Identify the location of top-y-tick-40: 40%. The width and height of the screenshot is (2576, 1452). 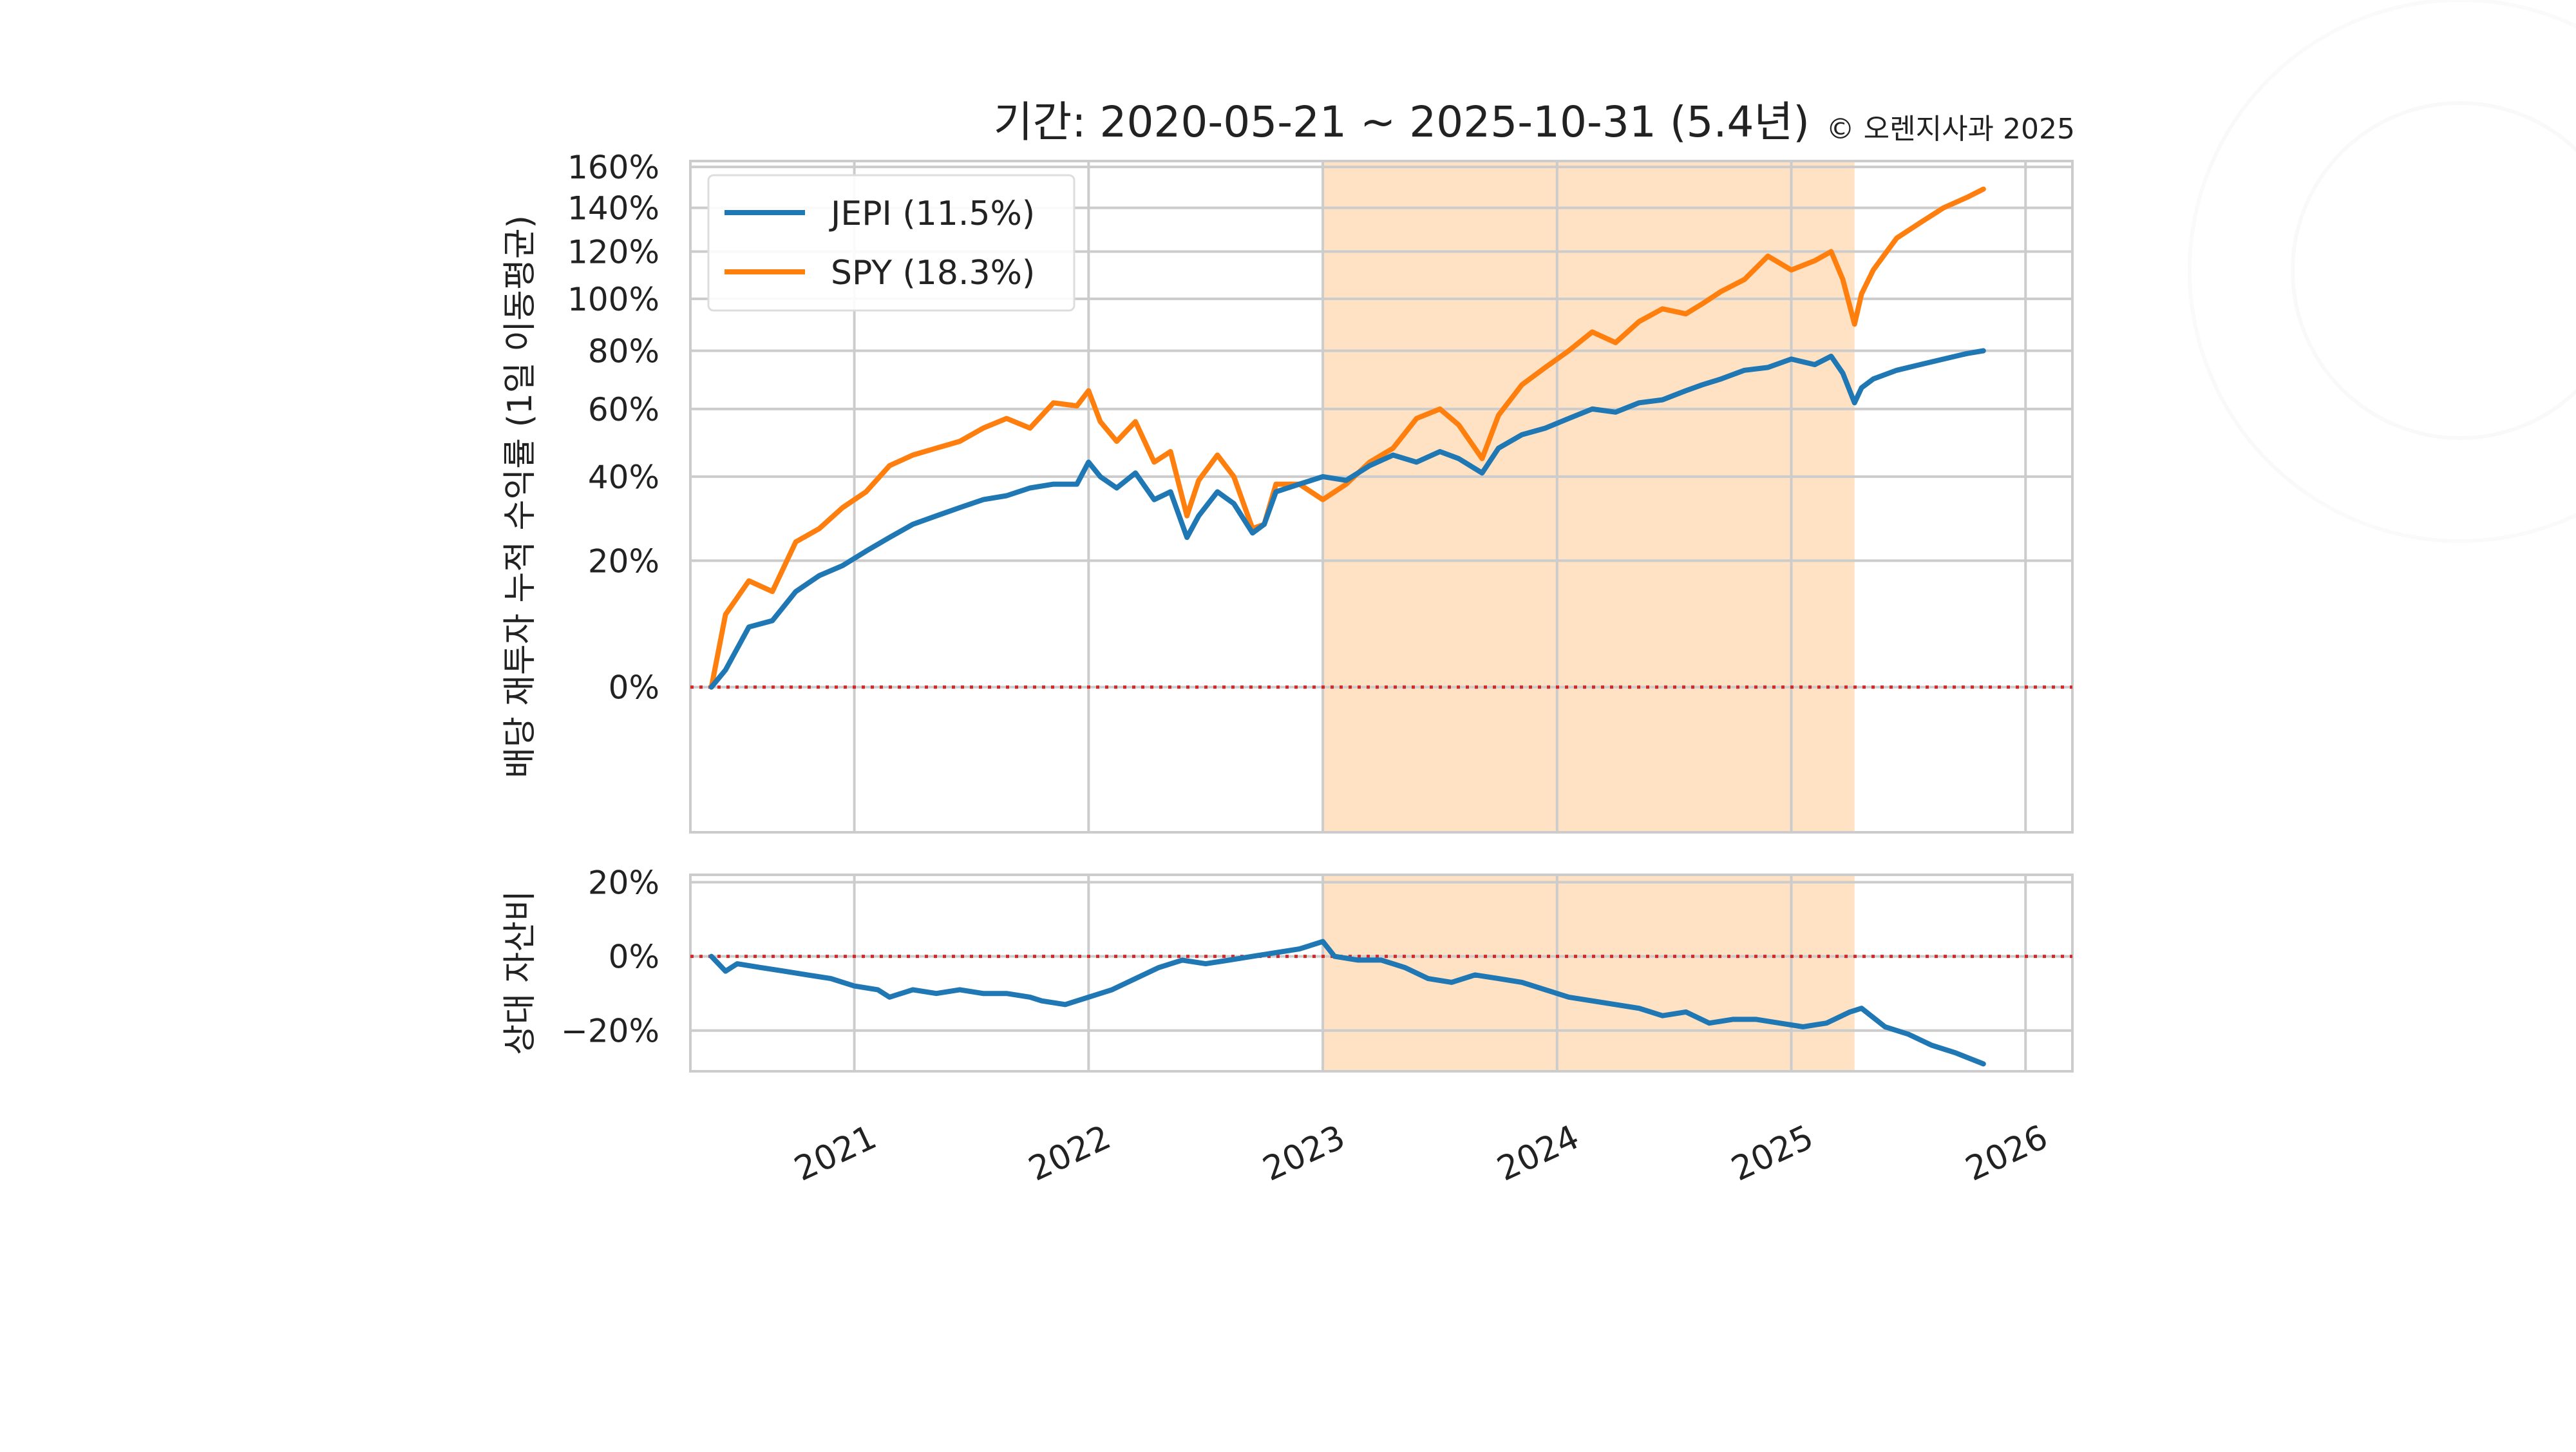
(623, 477).